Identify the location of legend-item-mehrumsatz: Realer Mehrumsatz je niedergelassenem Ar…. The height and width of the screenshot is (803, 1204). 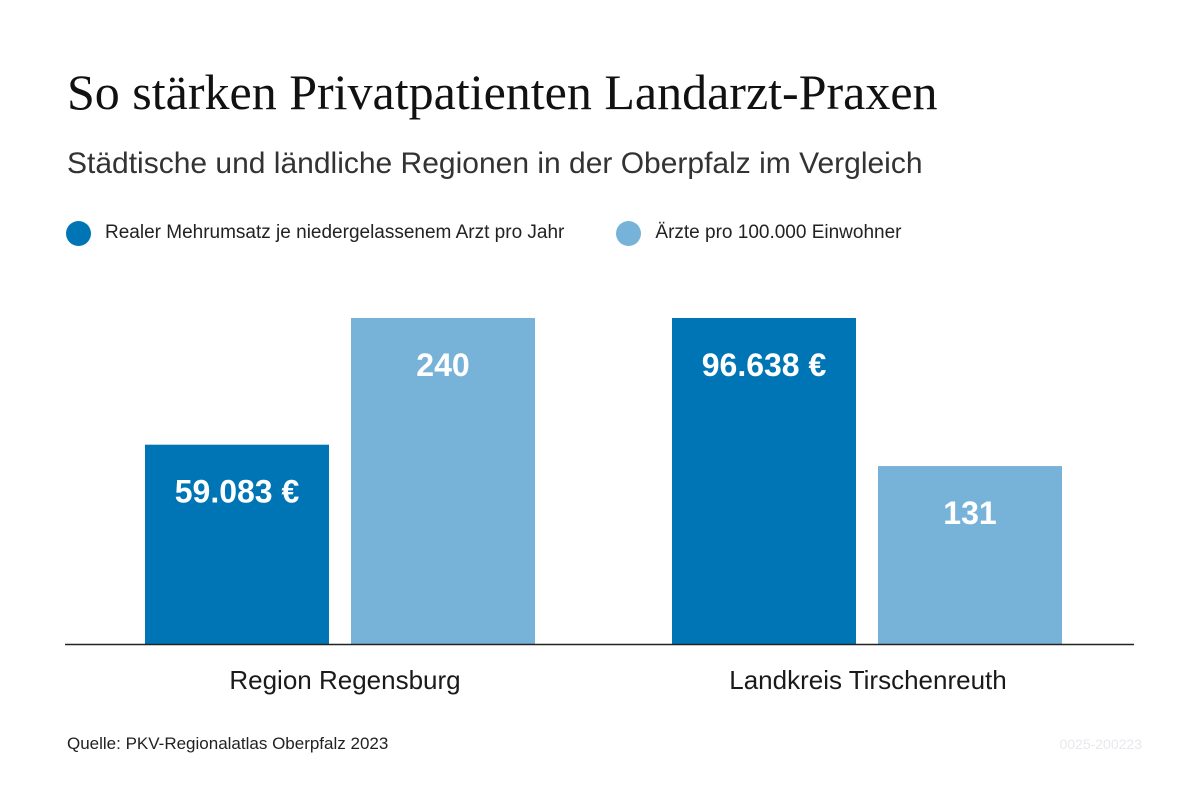
(315, 233).